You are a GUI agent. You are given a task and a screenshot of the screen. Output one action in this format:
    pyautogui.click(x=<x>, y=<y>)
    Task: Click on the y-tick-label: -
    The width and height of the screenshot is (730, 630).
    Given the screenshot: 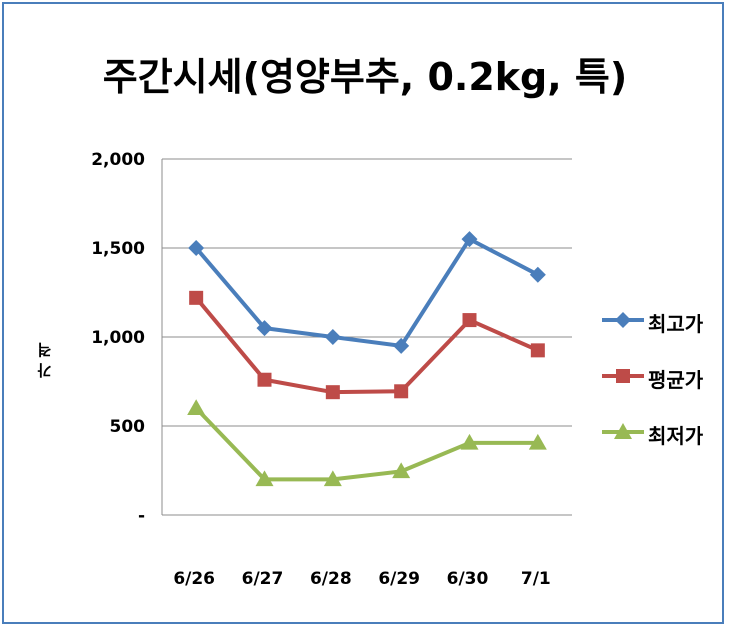 What is the action you would take?
    pyautogui.click(x=141, y=516)
    